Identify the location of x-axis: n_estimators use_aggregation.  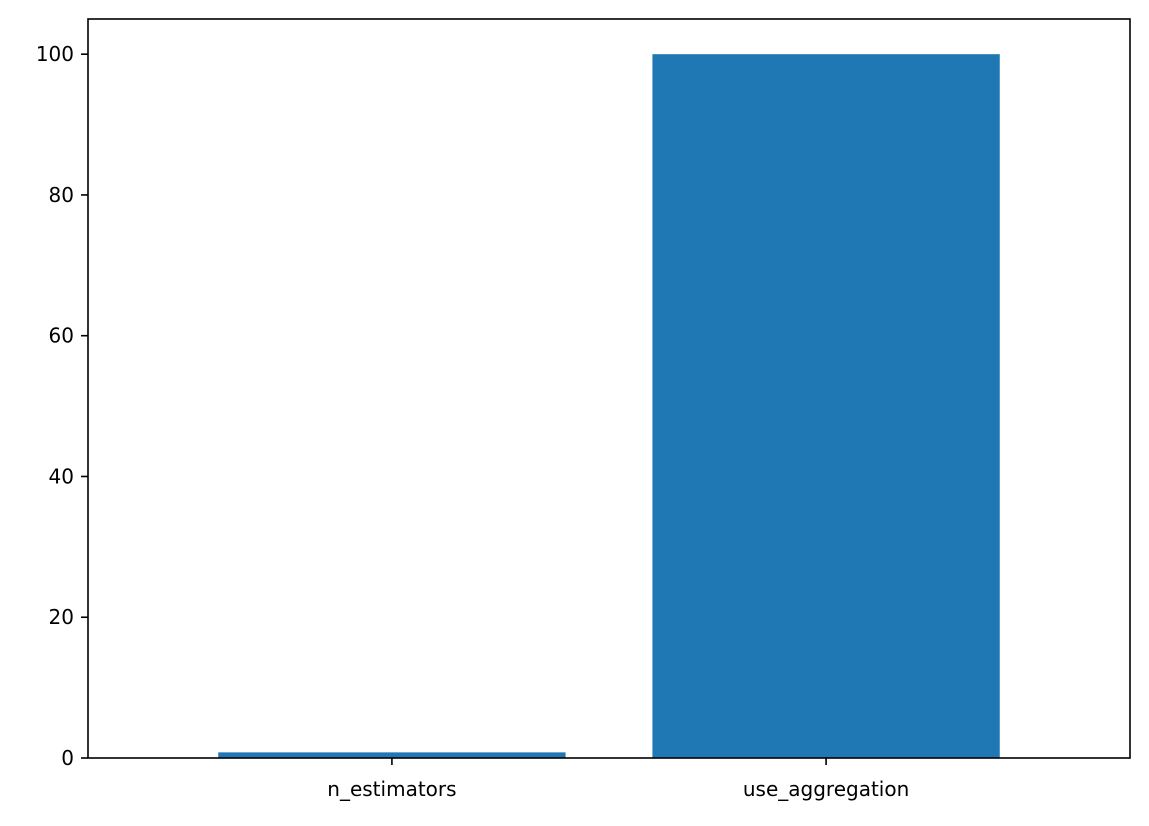
(618, 779).